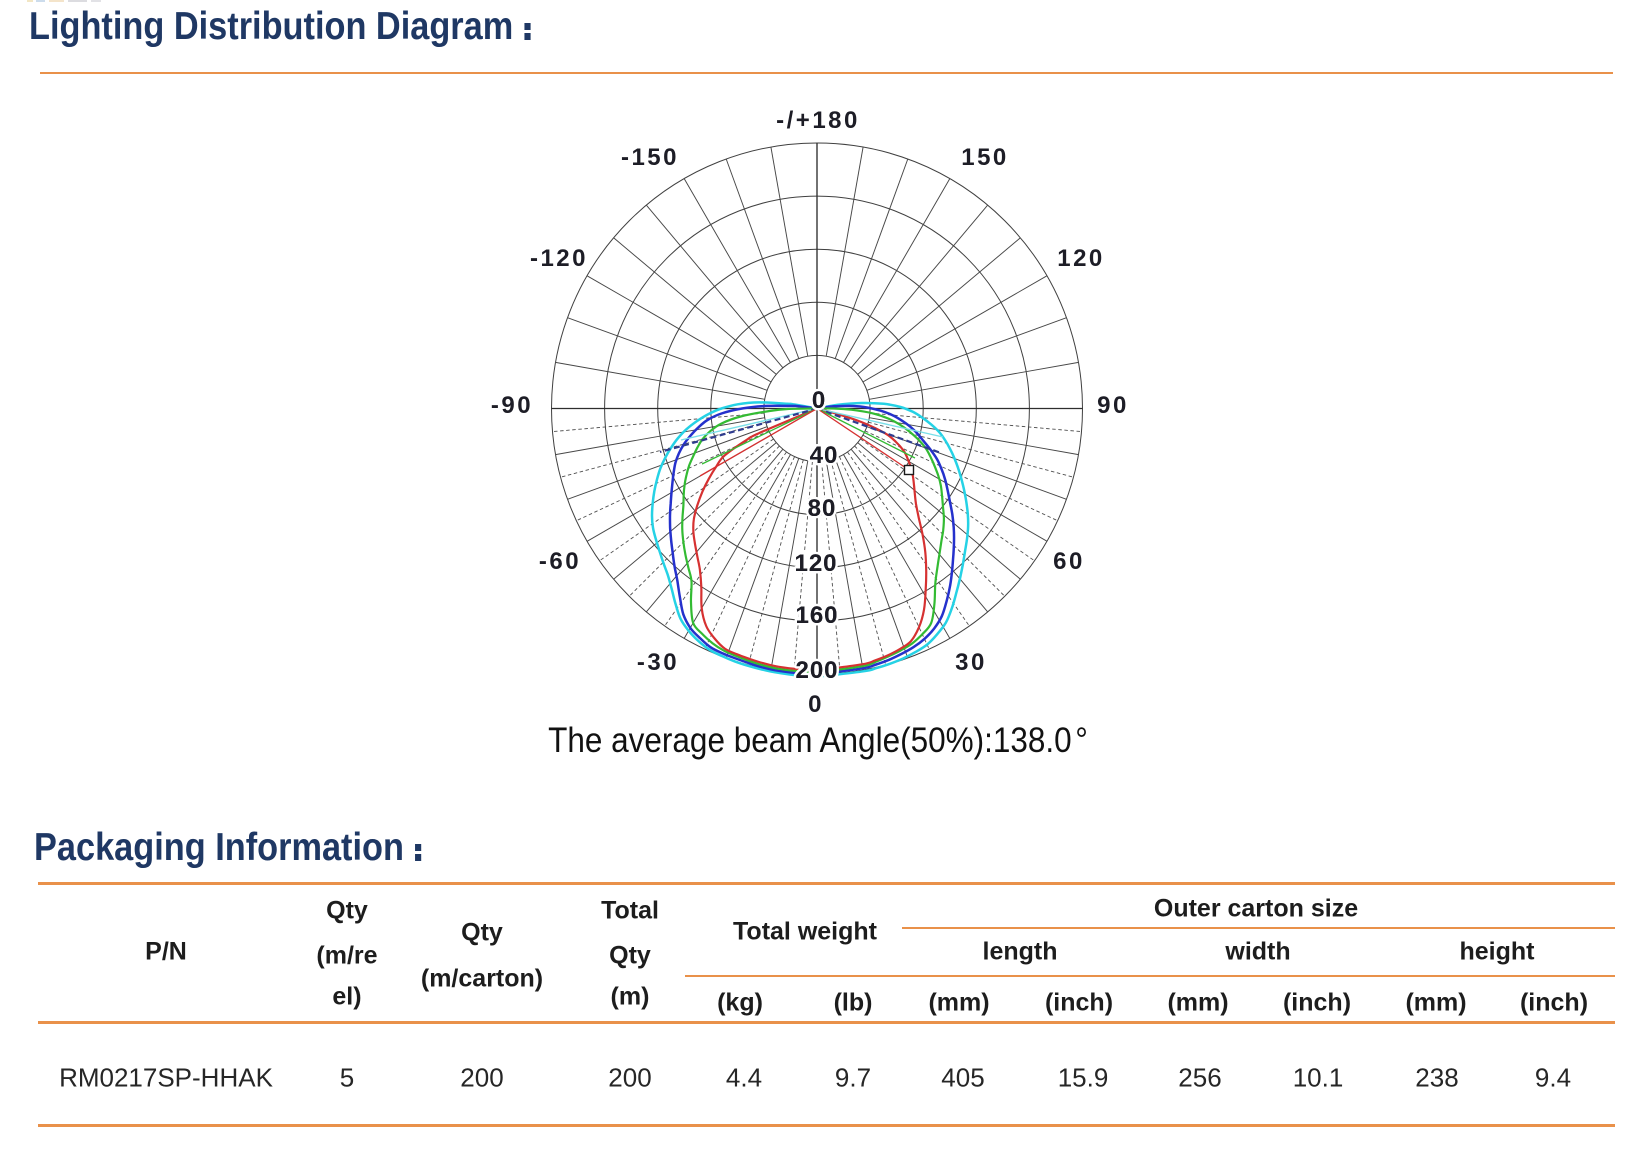  What do you see at coordinates (650, 157) in the screenshot?
I see `svg-text: -150` at bounding box center [650, 157].